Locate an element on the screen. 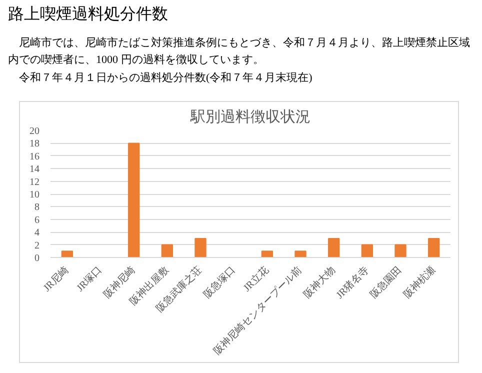 The height and width of the screenshot is (373, 482). x-tick-label: 阪神大物 is located at coordinates (319, 282).